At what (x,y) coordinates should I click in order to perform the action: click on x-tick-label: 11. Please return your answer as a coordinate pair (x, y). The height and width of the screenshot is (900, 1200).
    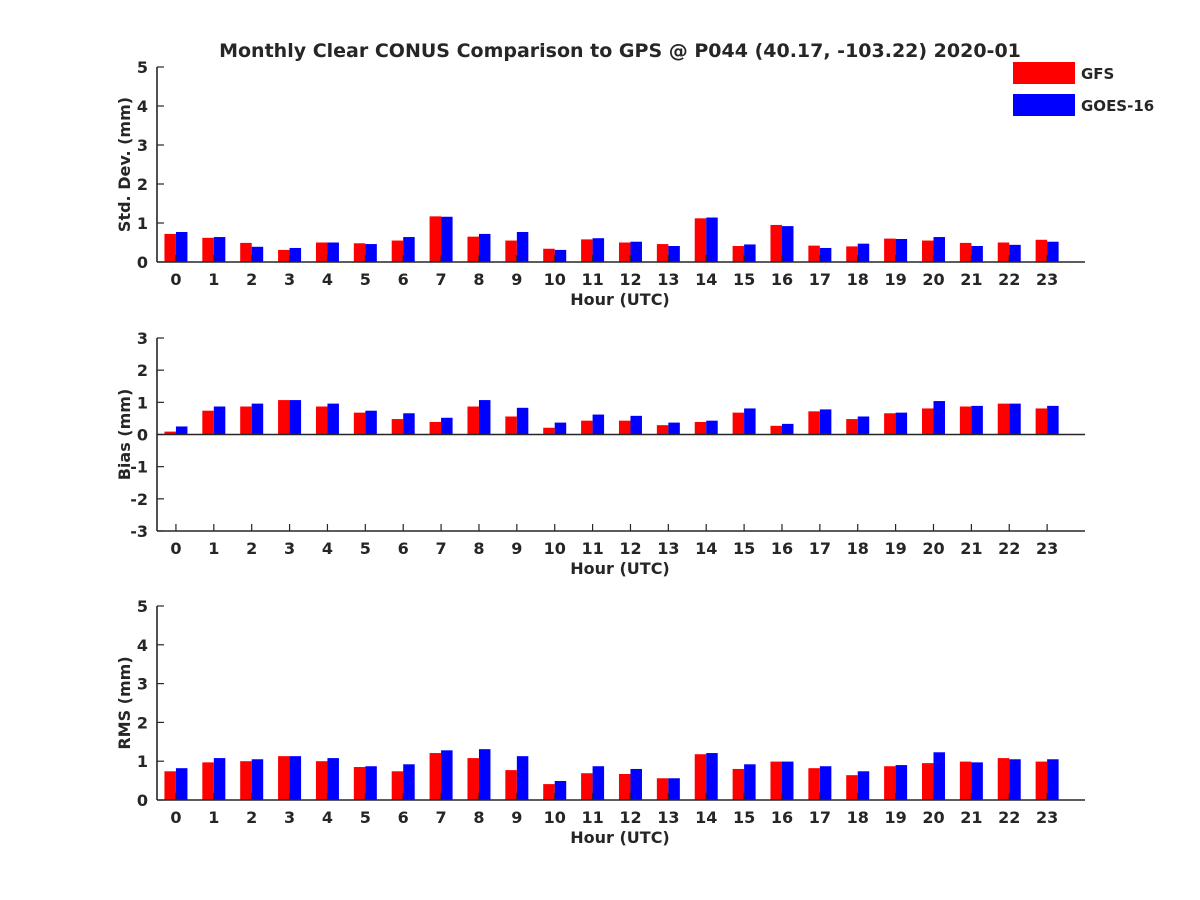
    Looking at the image, I should click on (592, 279).